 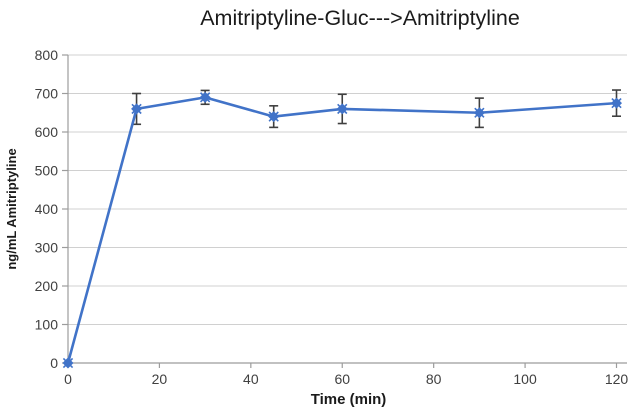 What do you see at coordinates (342, 379) in the screenshot?
I see `x-tick-label: 60` at bounding box center [342, 379].